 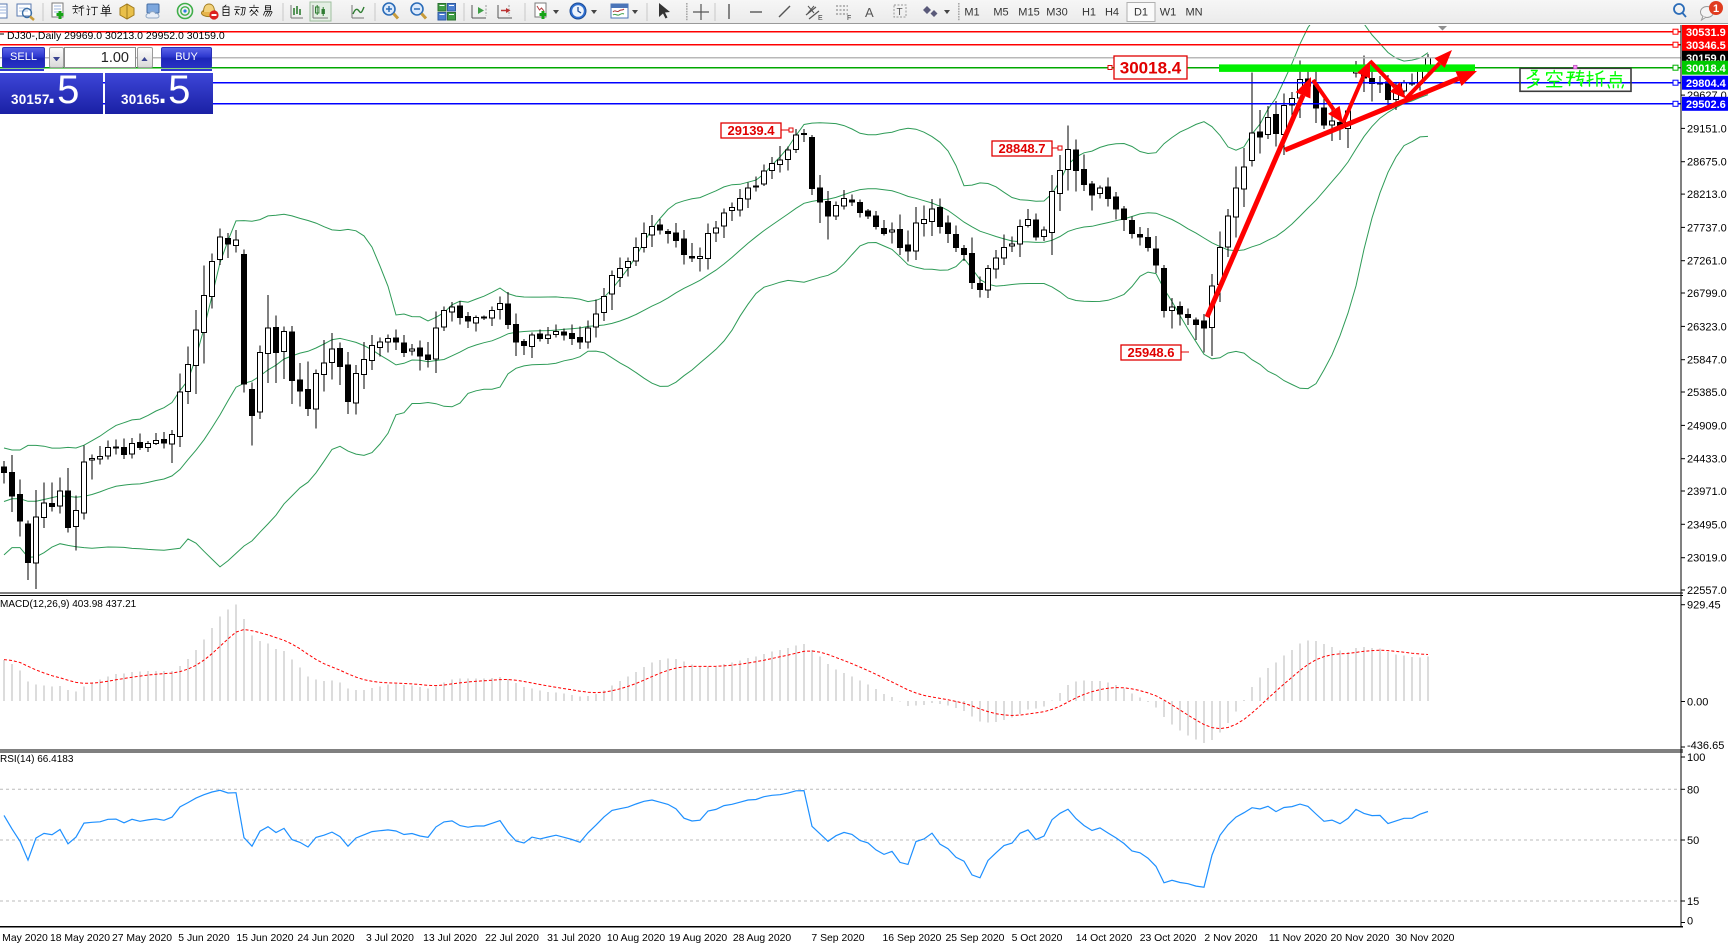 I want to click on svg-text: 24 Jun 2020, so click(x=325, y=938).